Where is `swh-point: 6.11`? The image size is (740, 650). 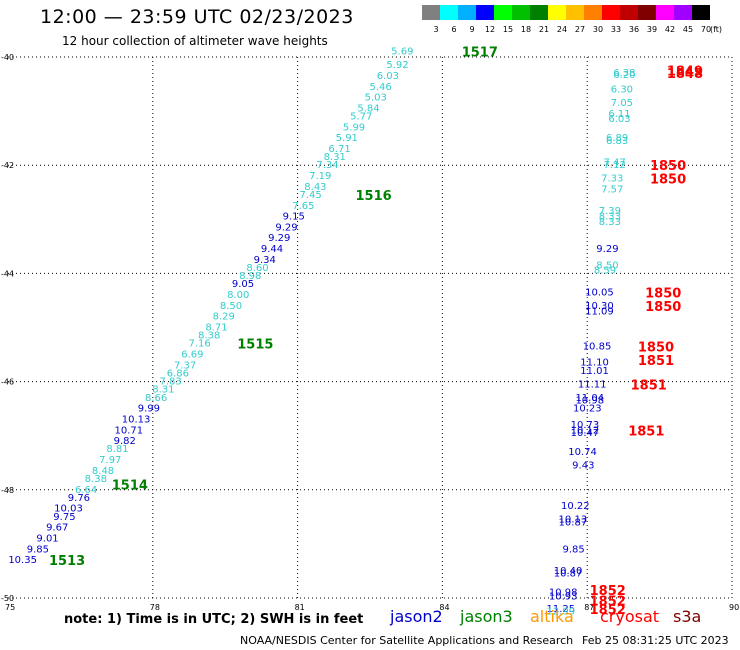 swh-point: 6.11 is located at coordinates (619, 114).